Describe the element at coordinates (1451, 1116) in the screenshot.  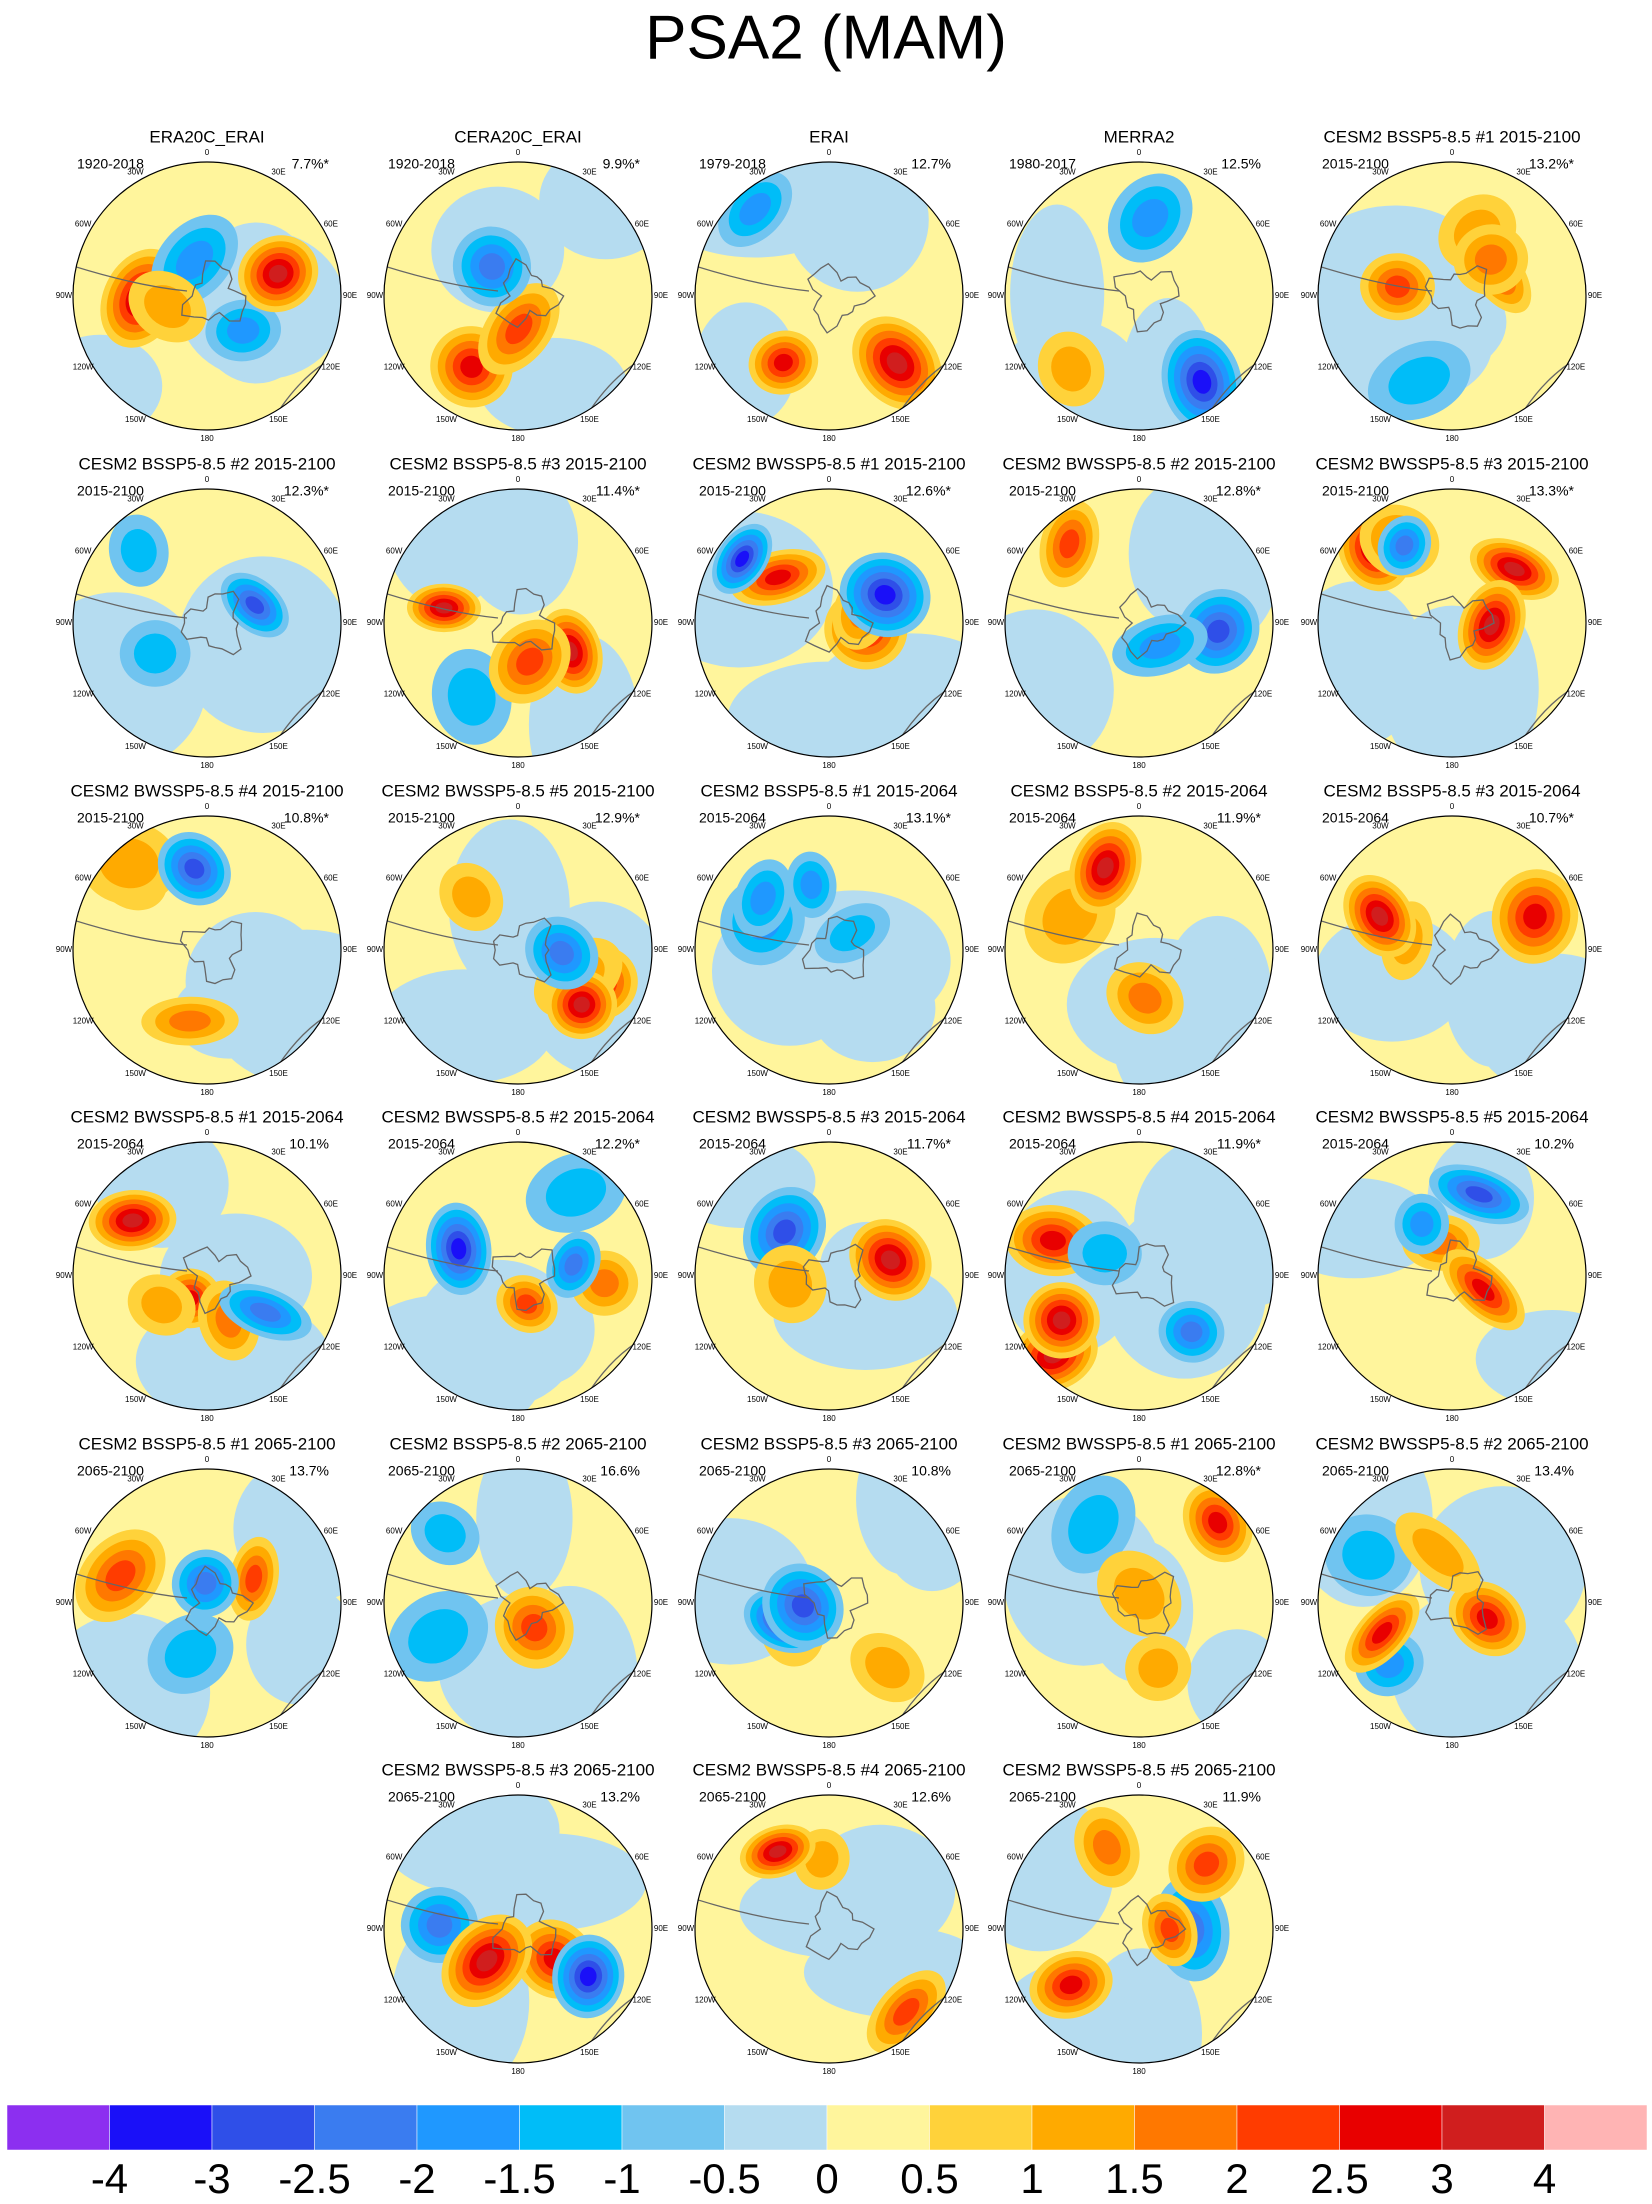
I see `panel-title: CESM2 BWSSP5-8.5 #5 2015-2064` at that location.